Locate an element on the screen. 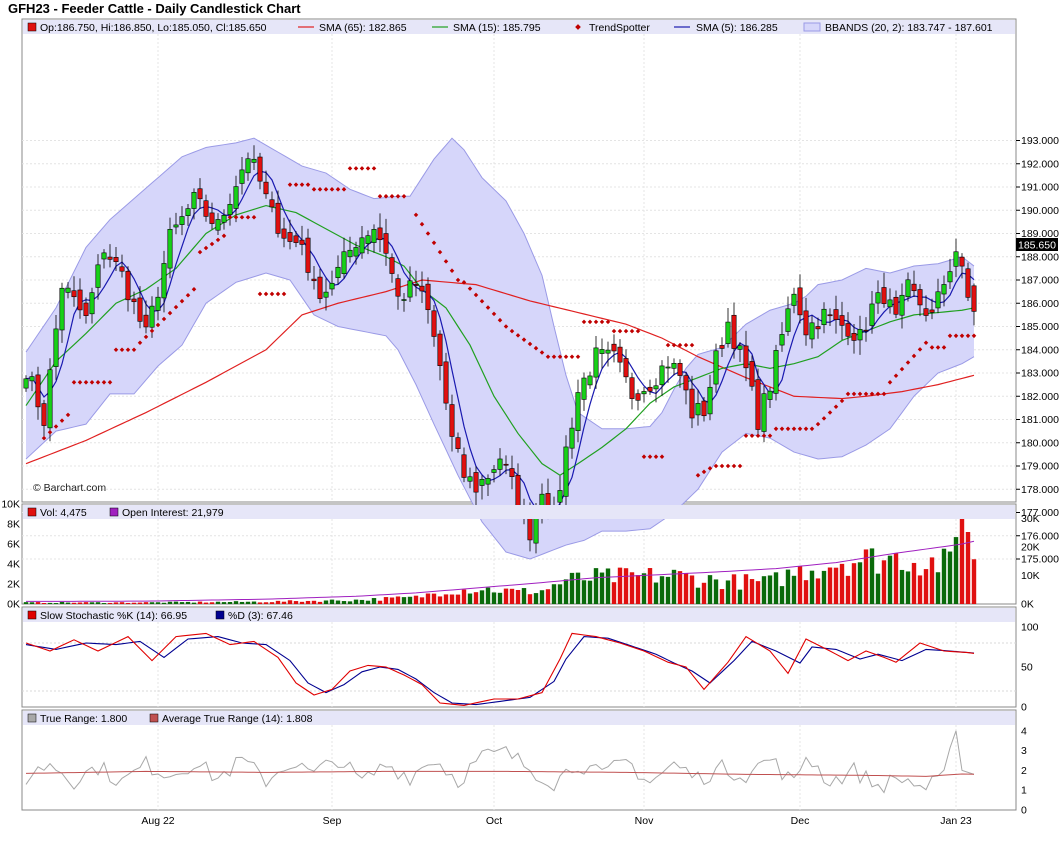 The height and width of the screenshot is (851, 1060). x-axis-label: Nov is located at coordinates (644, 821).